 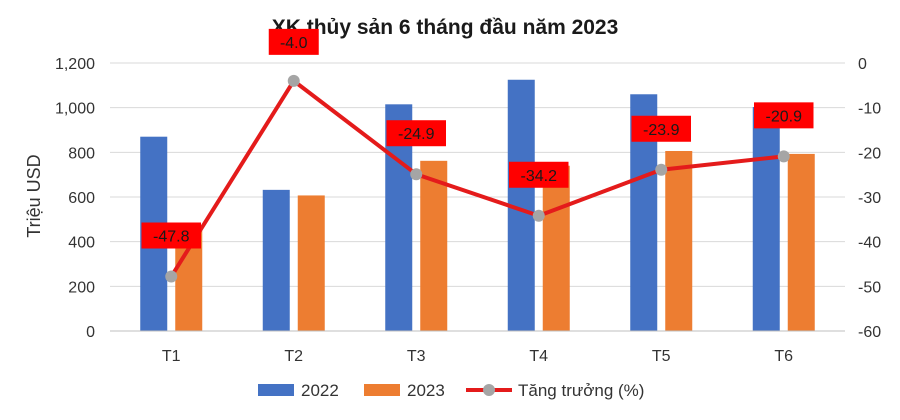 I want to click on y-axis-label: Triệu USD, so click(x=34, y=195).